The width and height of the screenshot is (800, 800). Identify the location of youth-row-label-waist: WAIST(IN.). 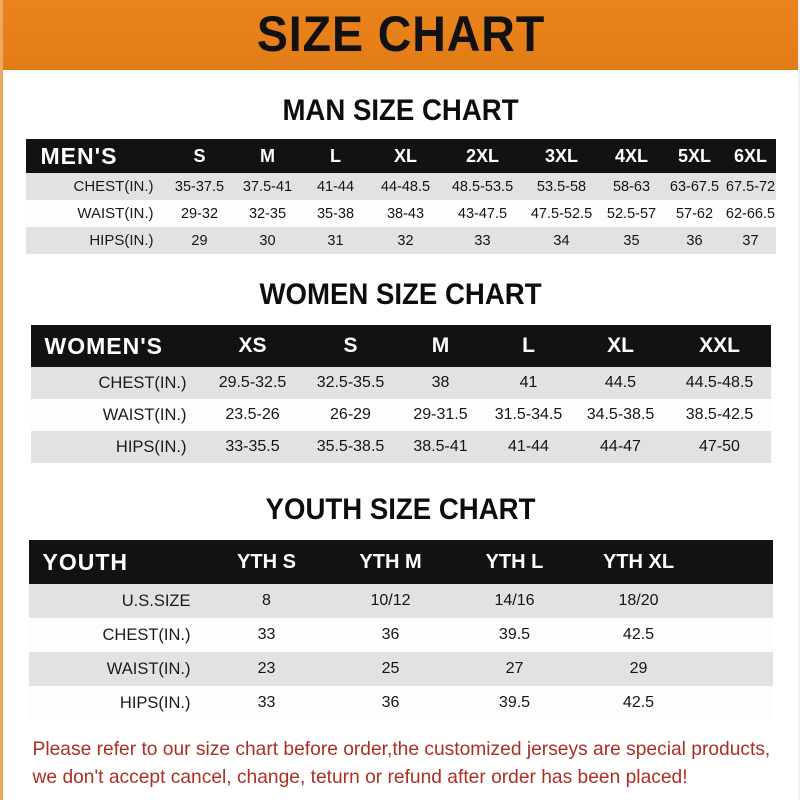
(148, 668).